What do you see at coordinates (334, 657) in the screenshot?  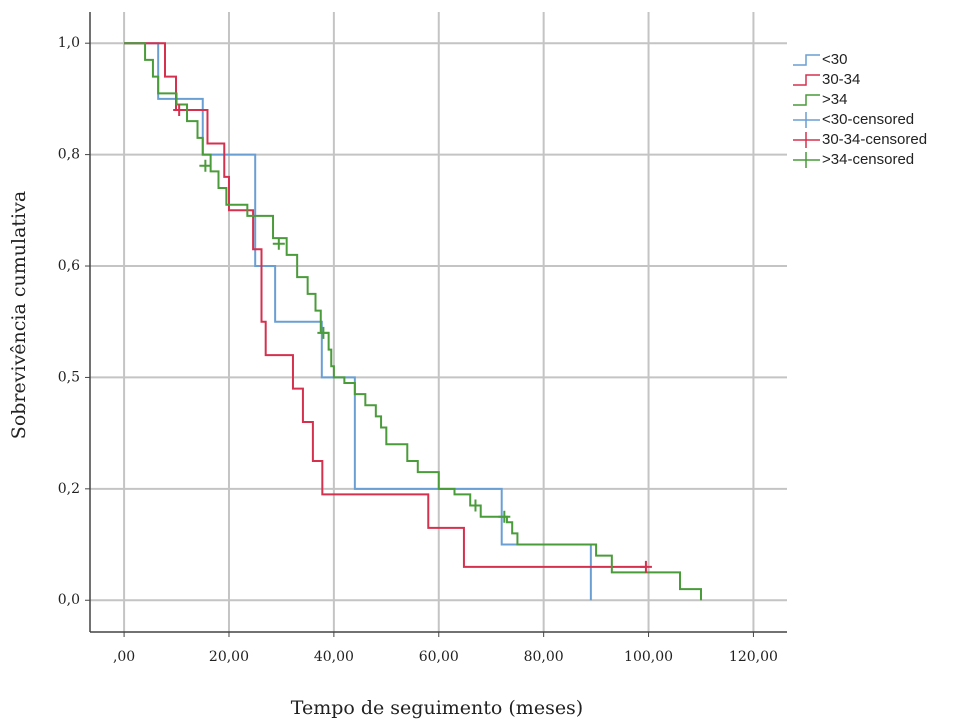 I see `x-tick-label: 40,00` at bounding box center [334, 657].